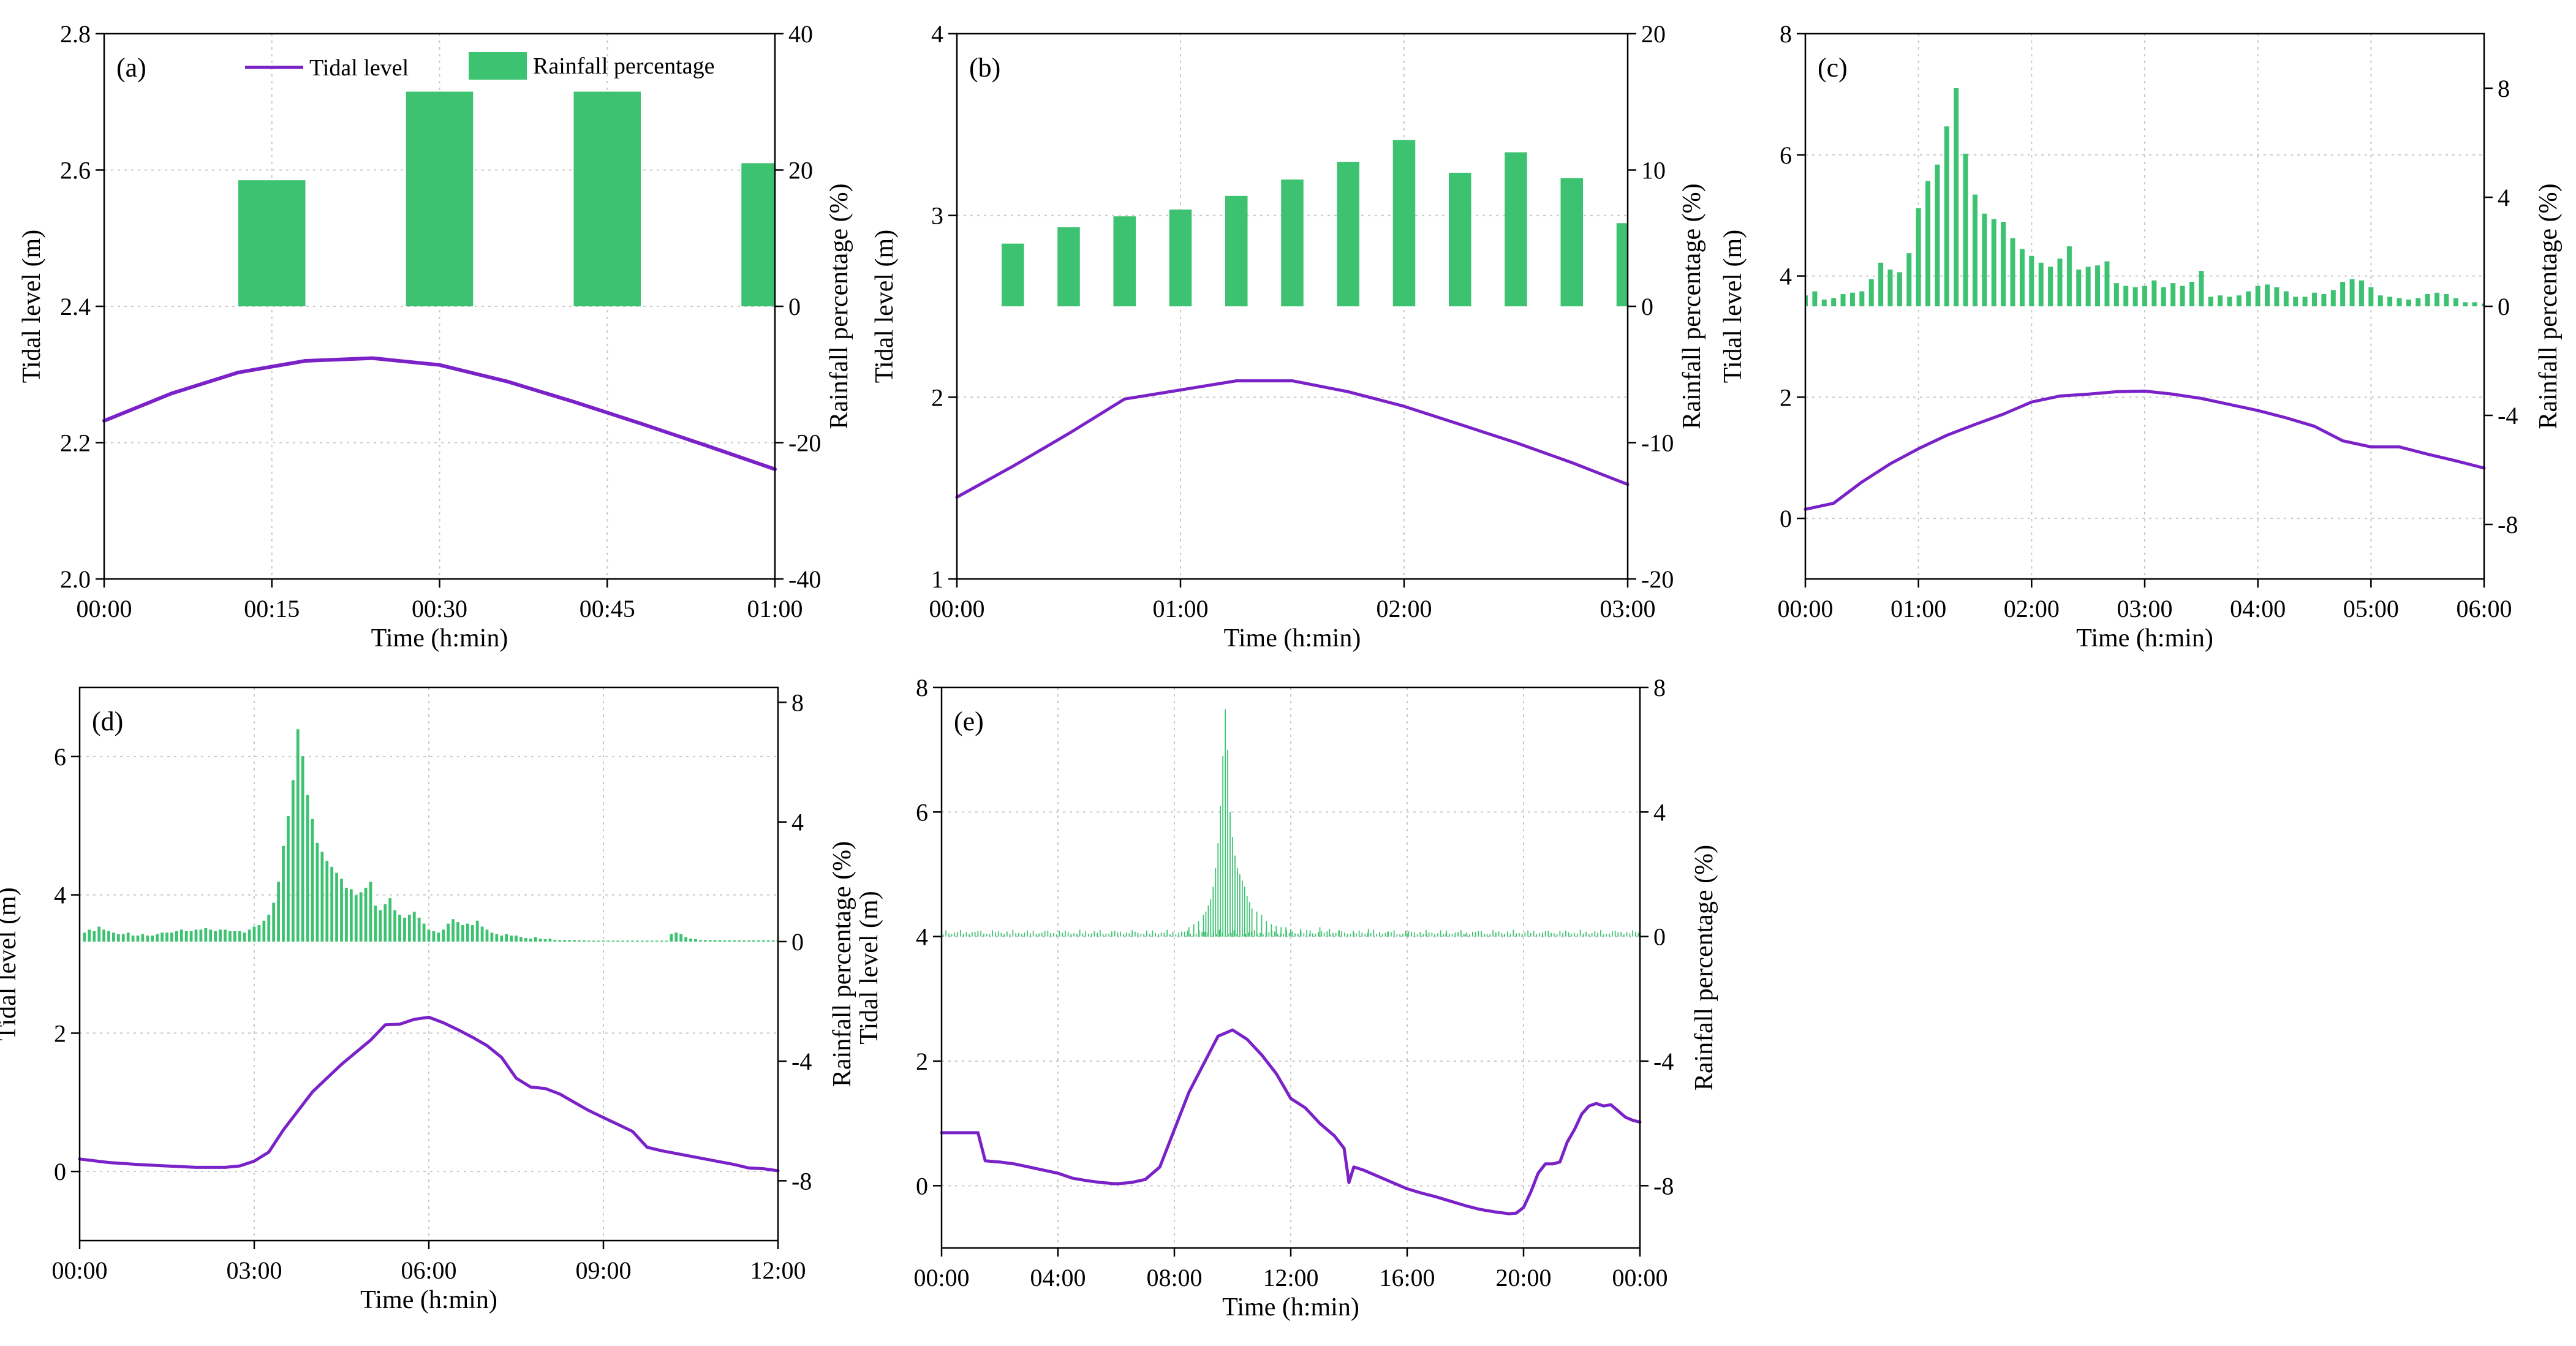 The width and height of the screenshot is (2576, 1346). Describe the element at coordinates (1659, 812) in the screenshot. I see `y2-tick-label: 4` at that location.